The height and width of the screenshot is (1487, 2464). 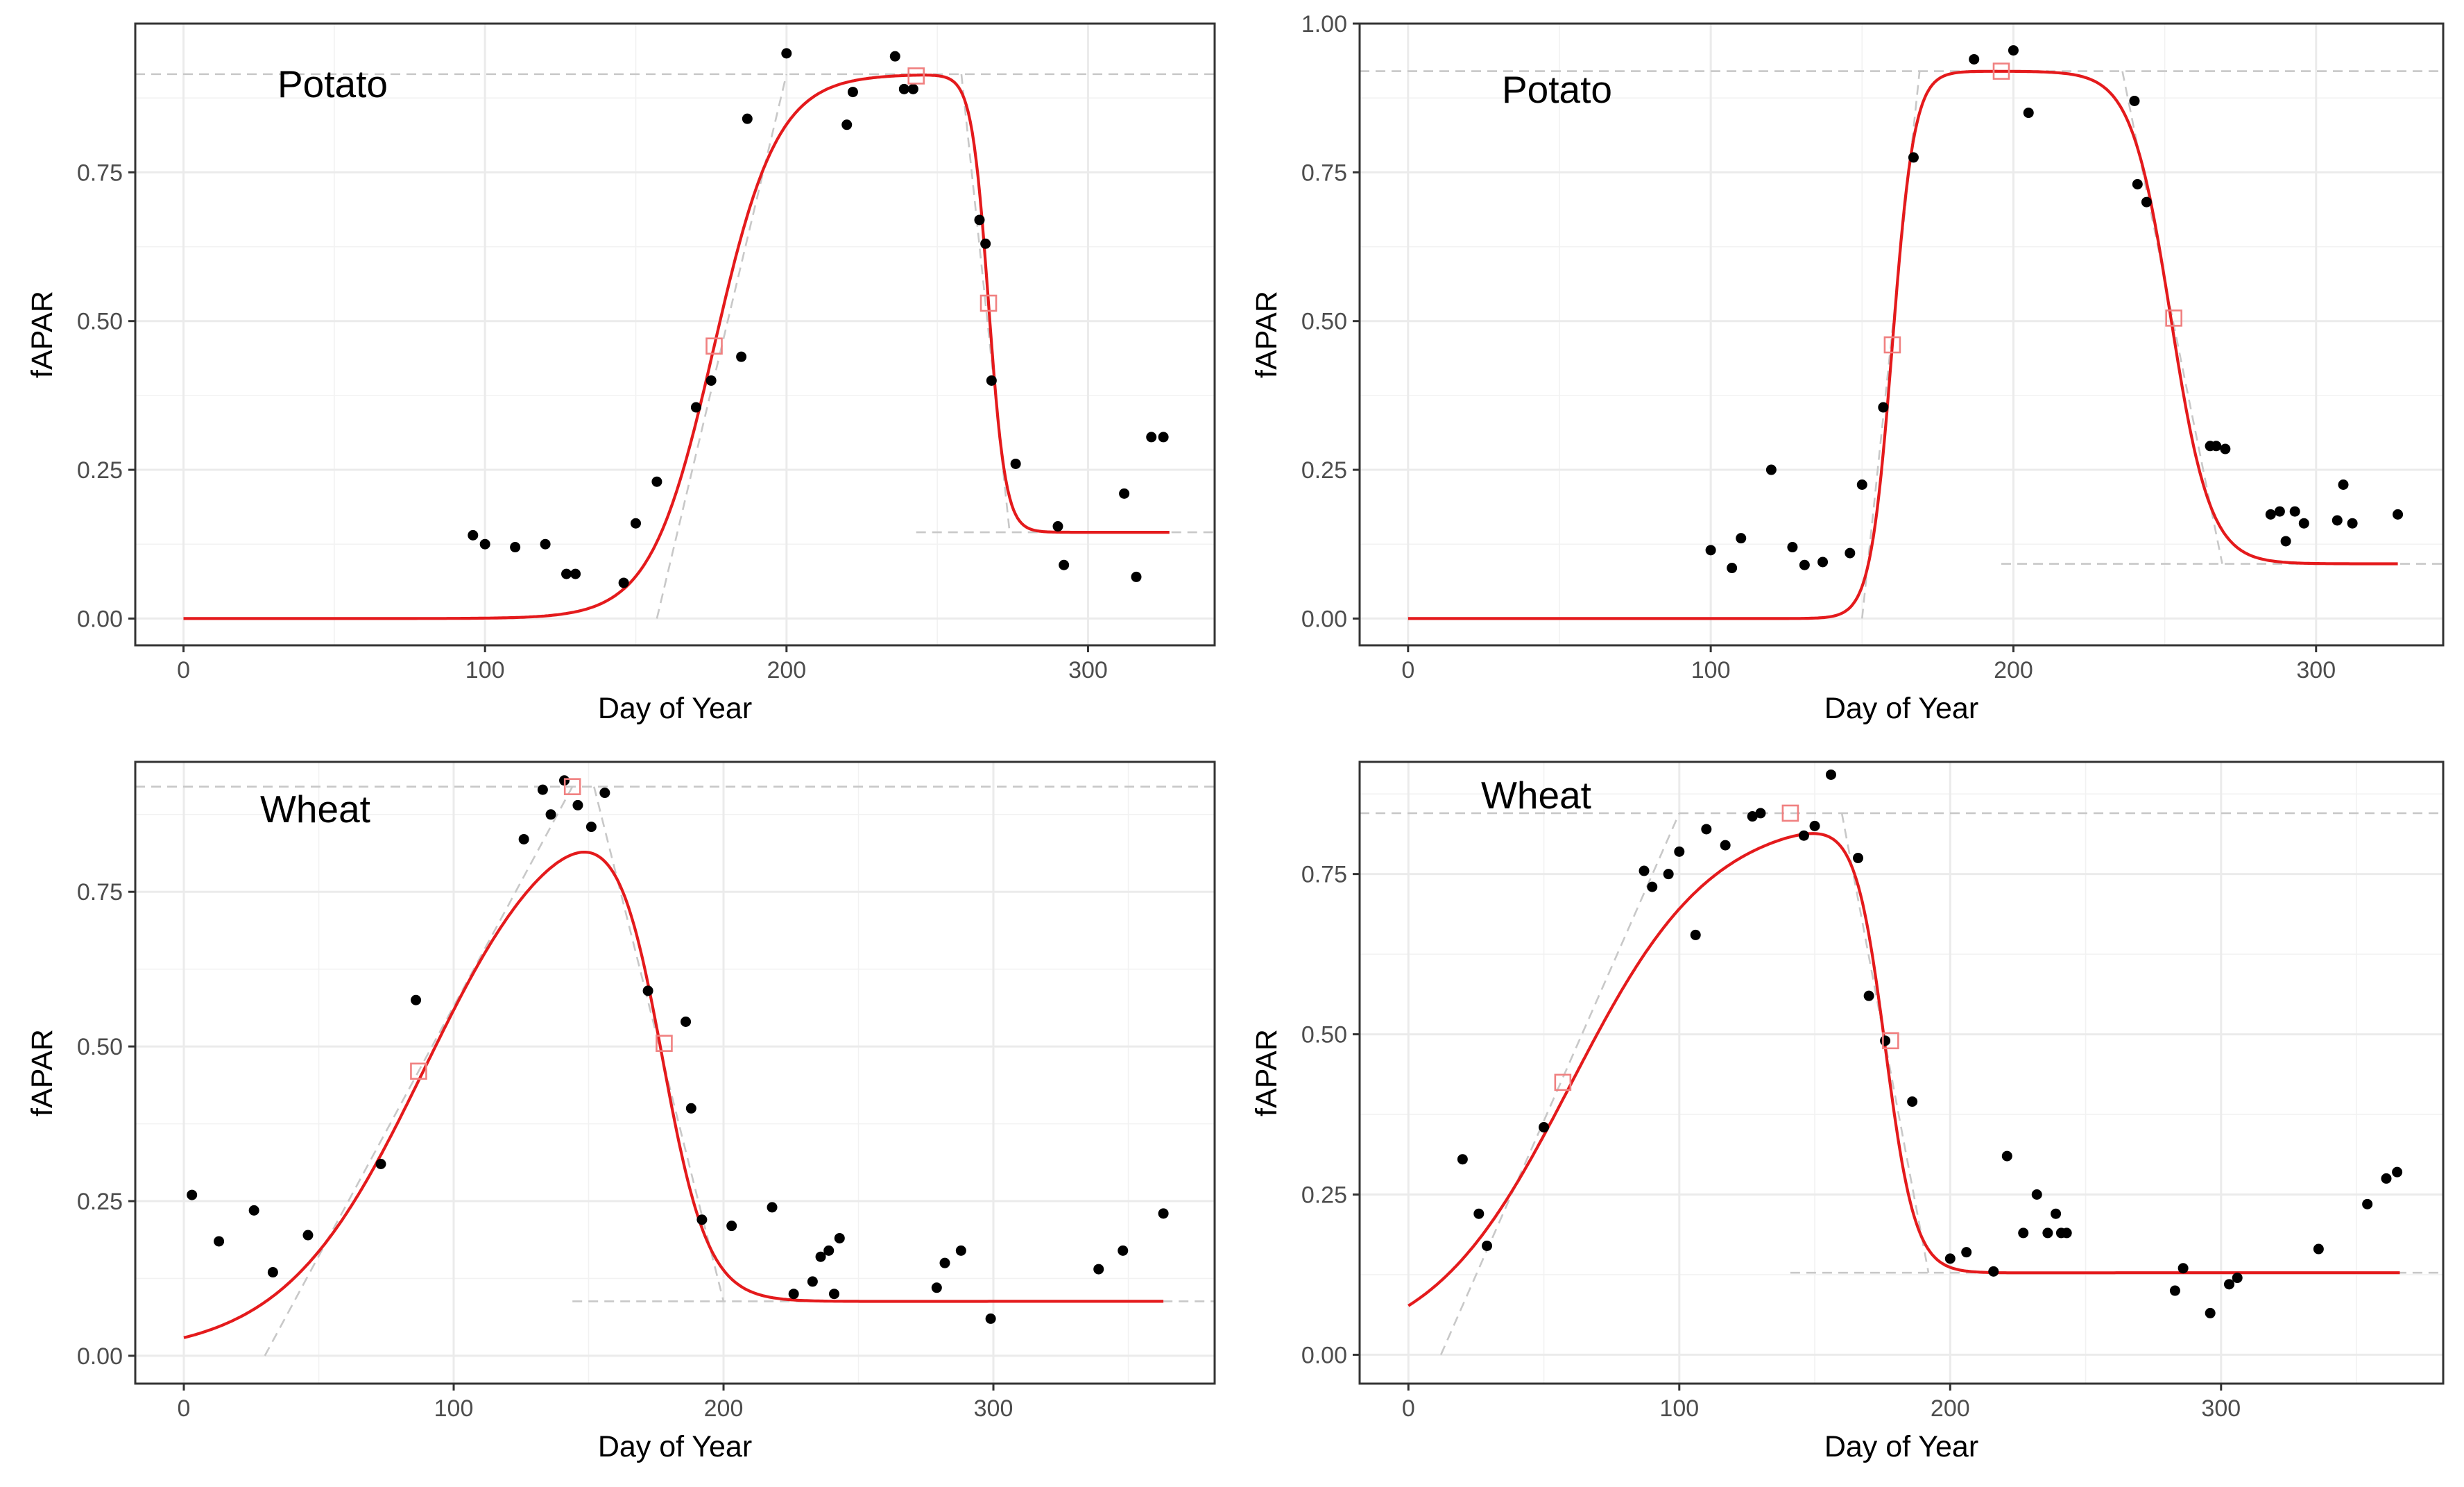 I want to click on x-tick-label: 0, so click(x=184, y=1408).